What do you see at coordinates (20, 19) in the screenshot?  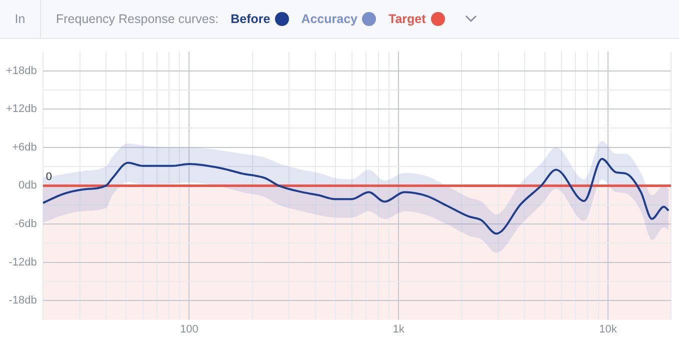 I see `text: In` at bounding box center [20, 19].